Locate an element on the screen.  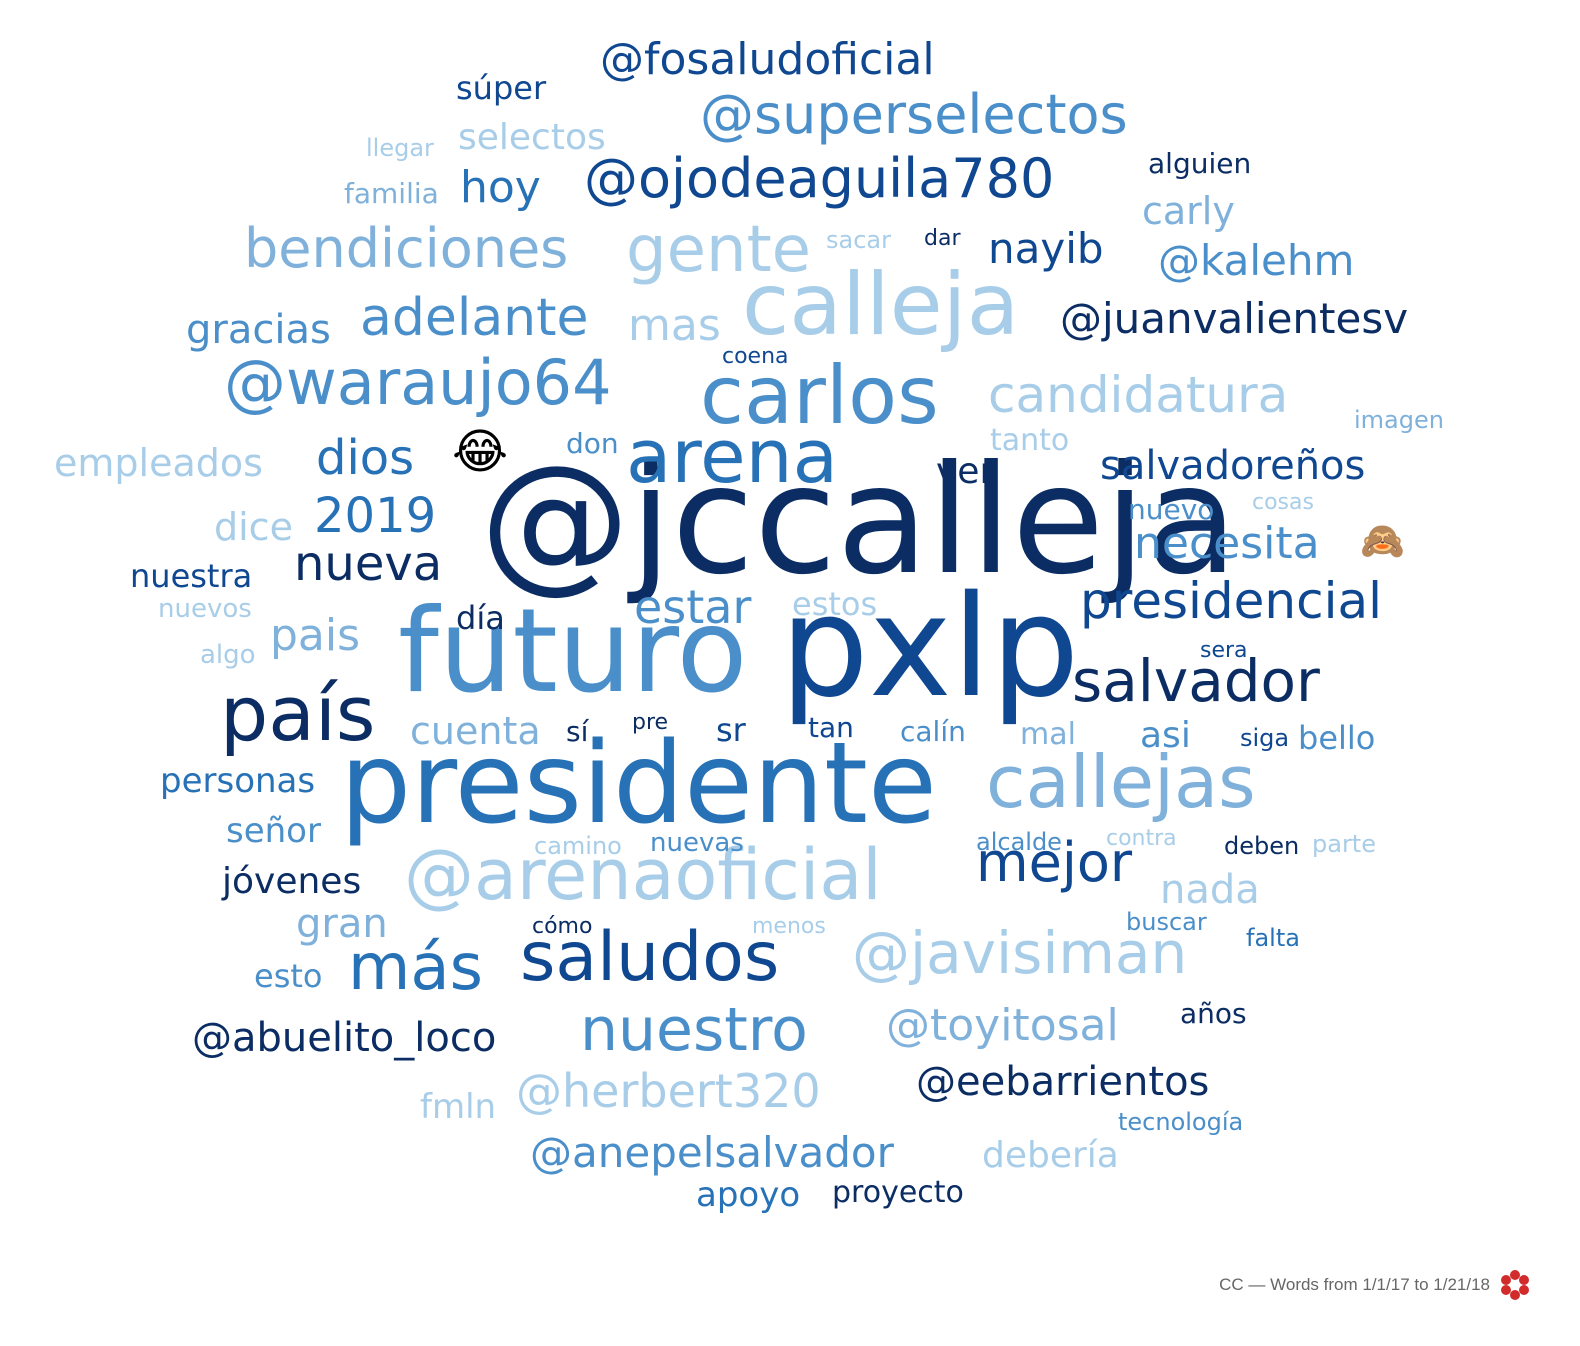
word: asi is located at coordinates (1165, 735).